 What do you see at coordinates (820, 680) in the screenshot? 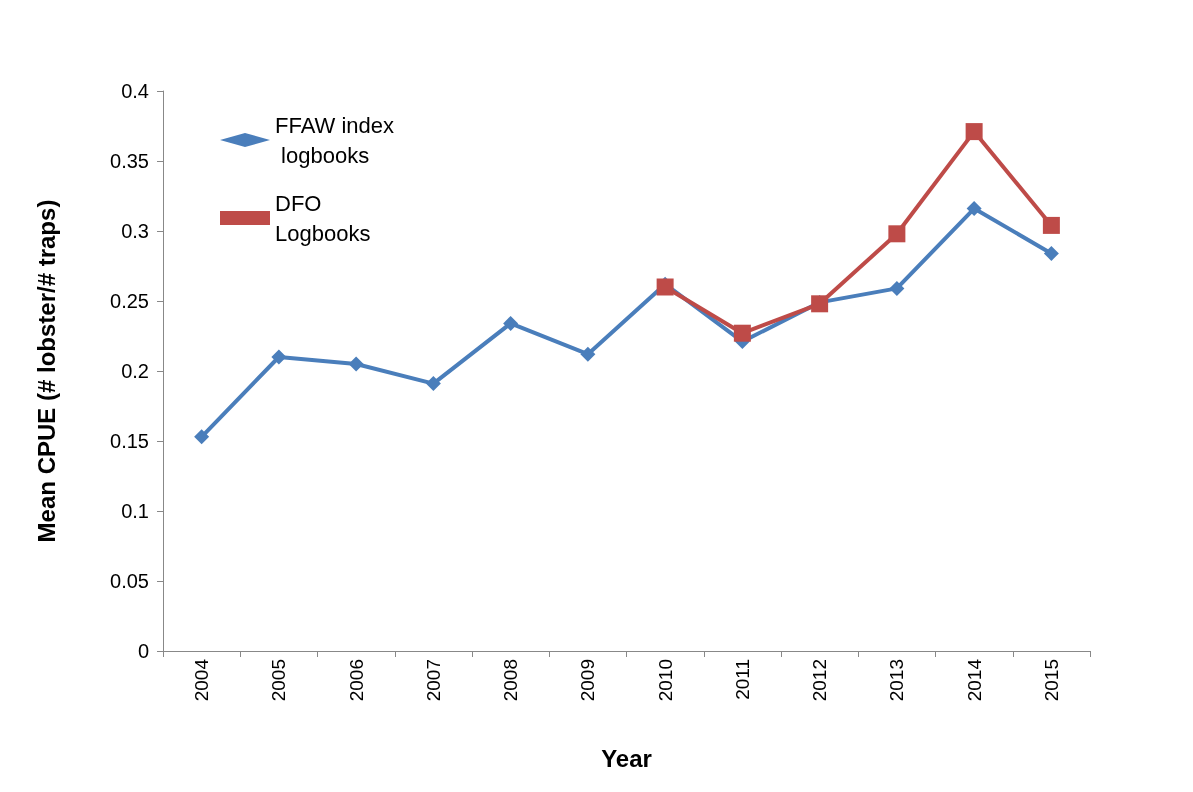
I see `x-tick-label: 2012` at bounding box center [820, 680].